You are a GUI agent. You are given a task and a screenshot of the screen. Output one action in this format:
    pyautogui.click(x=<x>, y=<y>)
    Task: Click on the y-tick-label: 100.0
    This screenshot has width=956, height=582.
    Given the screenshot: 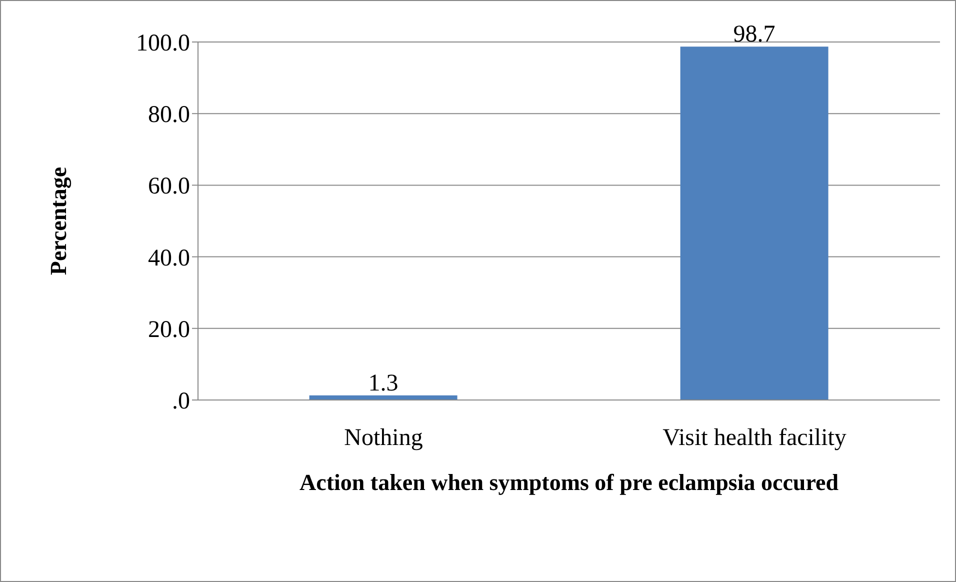 What is the action you would take?
    pyautogui.click(x=163, y=43)
    